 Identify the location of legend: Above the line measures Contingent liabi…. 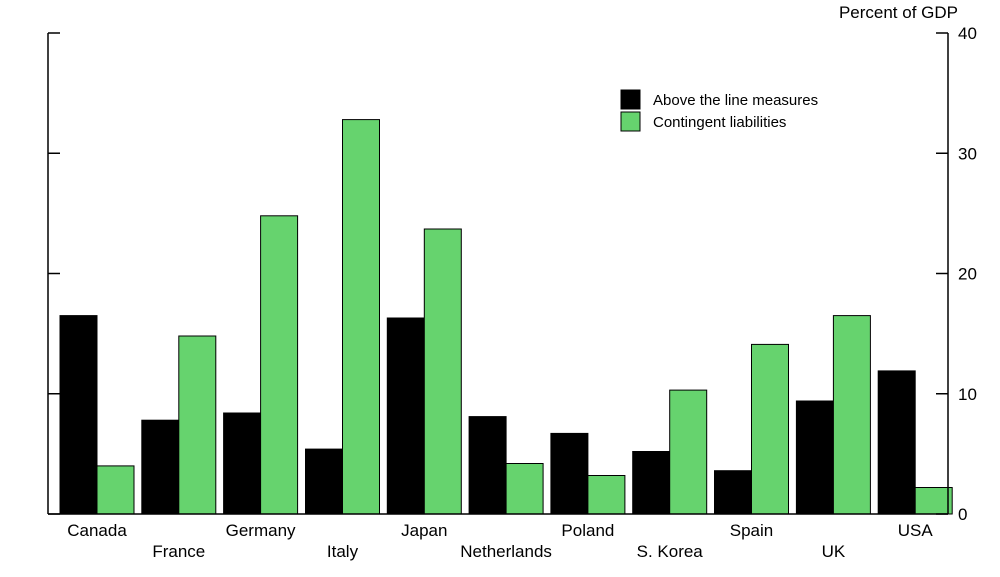
(719, 110).